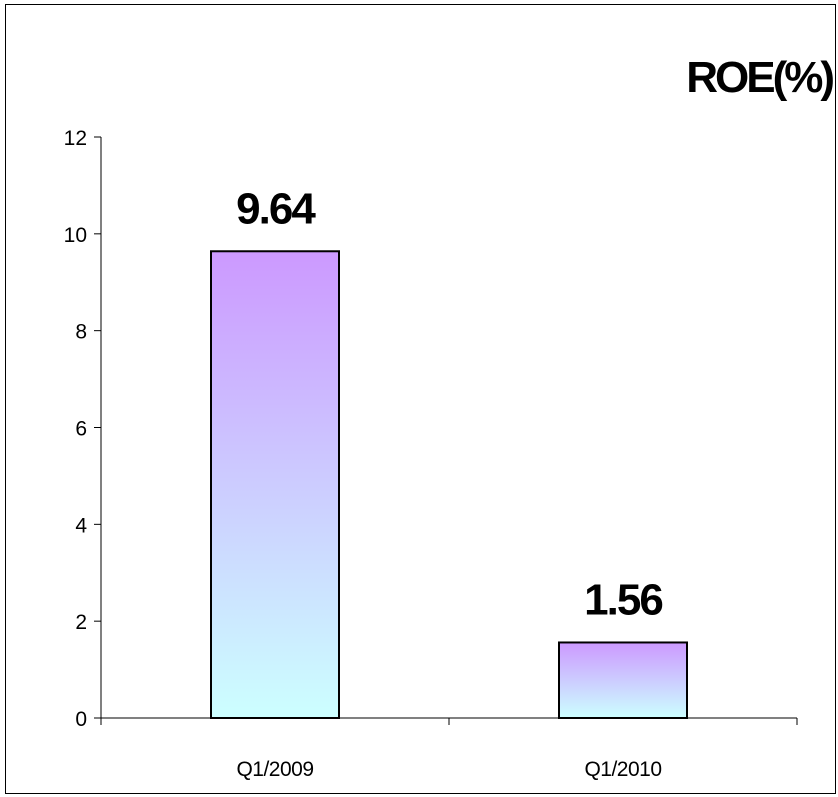  I want to click on y-tick-label: 12, so click(75, 138).